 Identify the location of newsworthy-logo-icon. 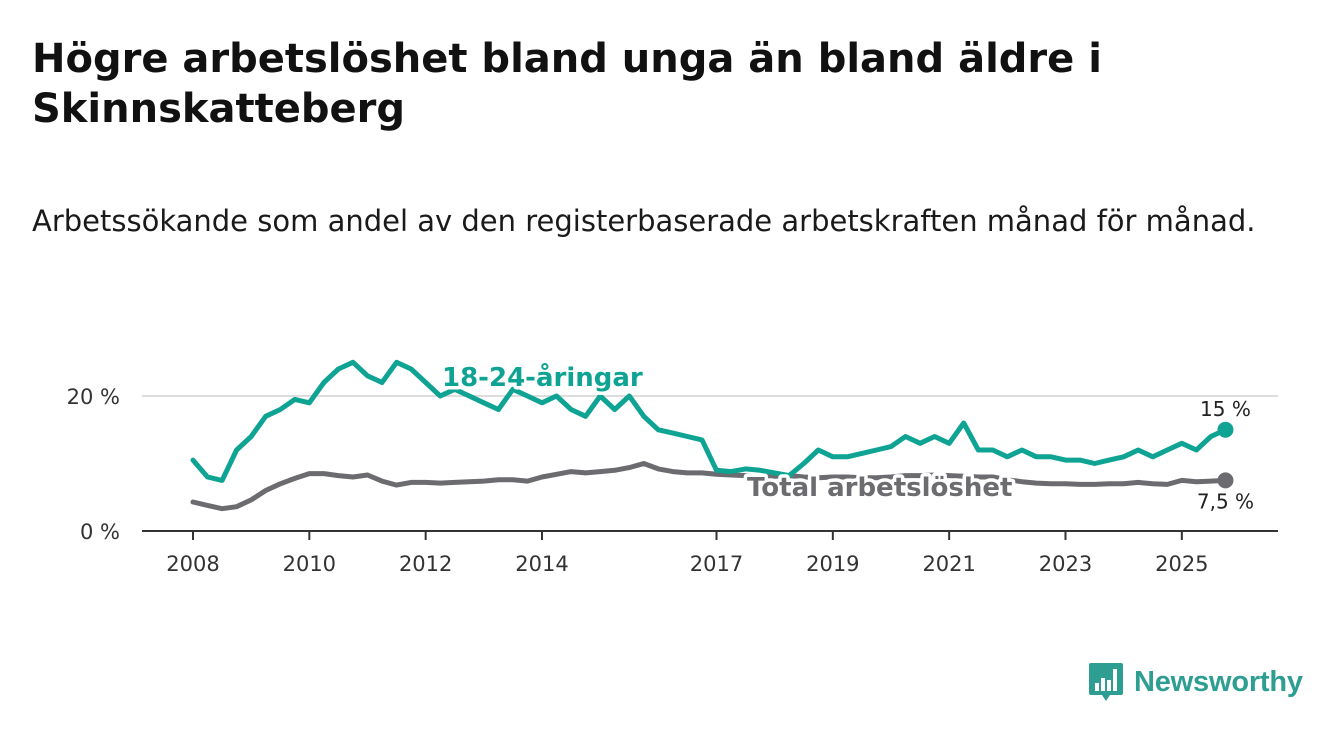
(1106, 682).